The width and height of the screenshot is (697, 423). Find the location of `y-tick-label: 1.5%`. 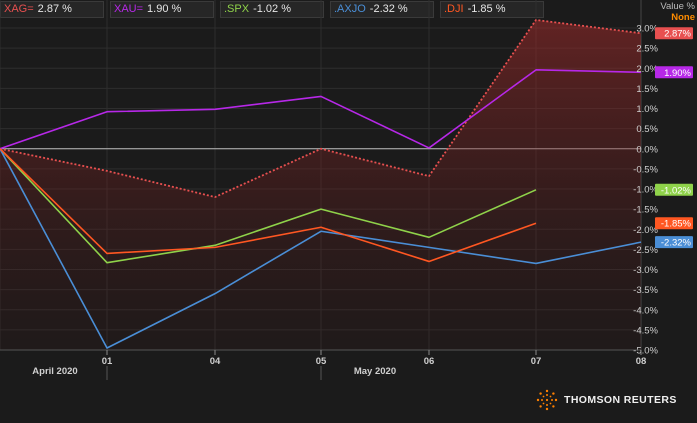

y-tick-label: 1.5% is located at coordinates (647, 89).